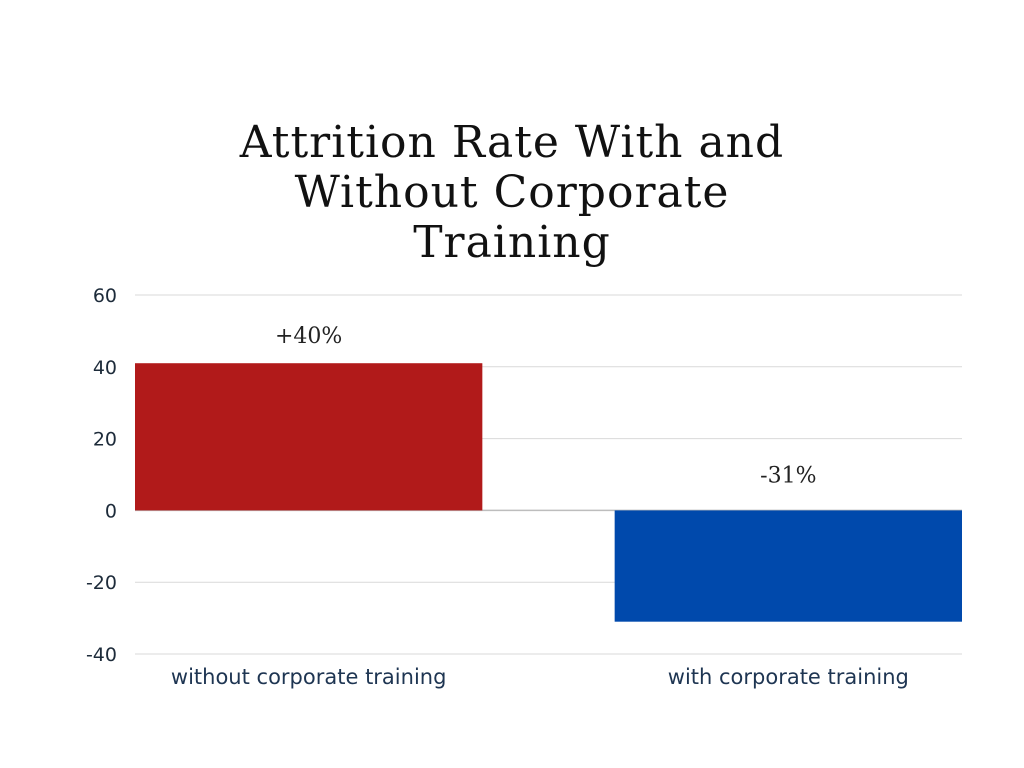 The image size is (1024, 768). I want to click on chart-title-line-2: Without Corporate, so click(512, 192).